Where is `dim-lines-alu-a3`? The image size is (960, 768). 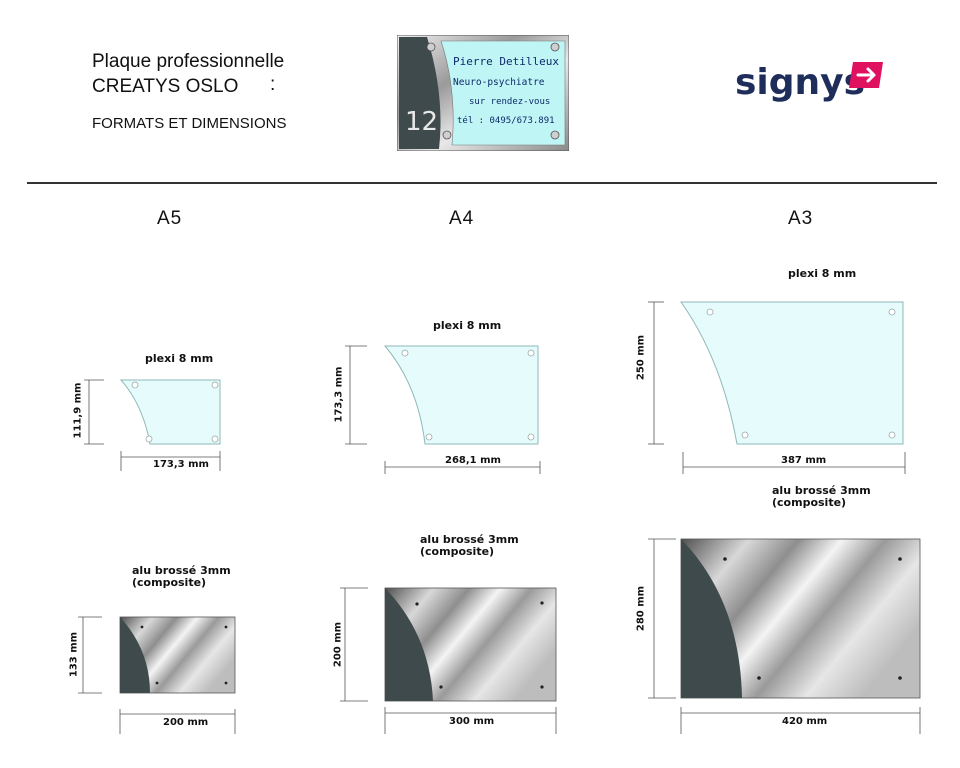
dim-lines-alu-a3 is located at coordinates (784, 636).